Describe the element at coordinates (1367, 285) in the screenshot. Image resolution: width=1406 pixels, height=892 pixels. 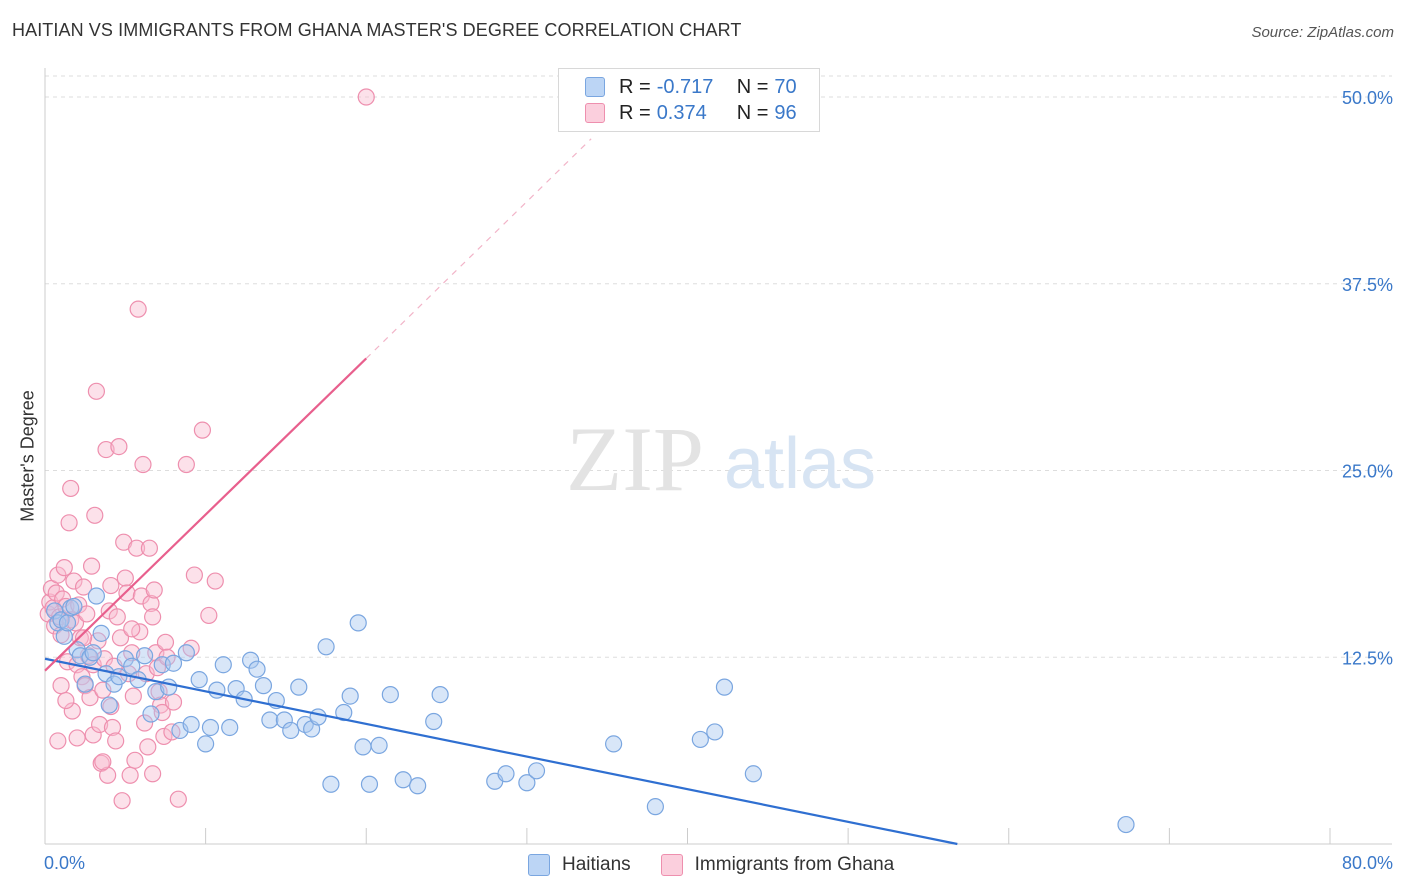
I see `y-tick-label: 37.5%` at that location.